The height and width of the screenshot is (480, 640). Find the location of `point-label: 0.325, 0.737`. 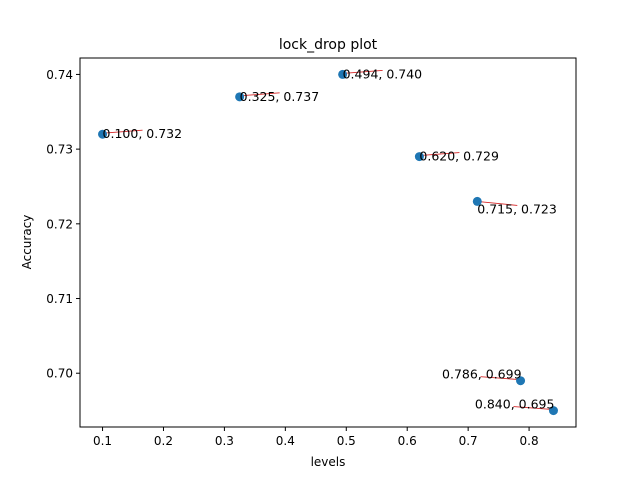

point-label: 0.325, 0.737 is located at coordinates (280, 96).